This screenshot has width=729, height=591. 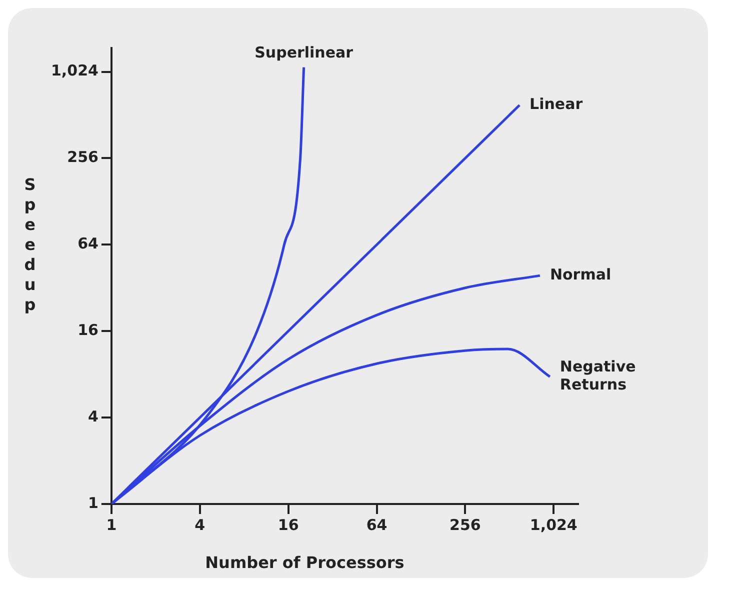 I want to click on x-tick-label: 4, so click(x=200, y=525).